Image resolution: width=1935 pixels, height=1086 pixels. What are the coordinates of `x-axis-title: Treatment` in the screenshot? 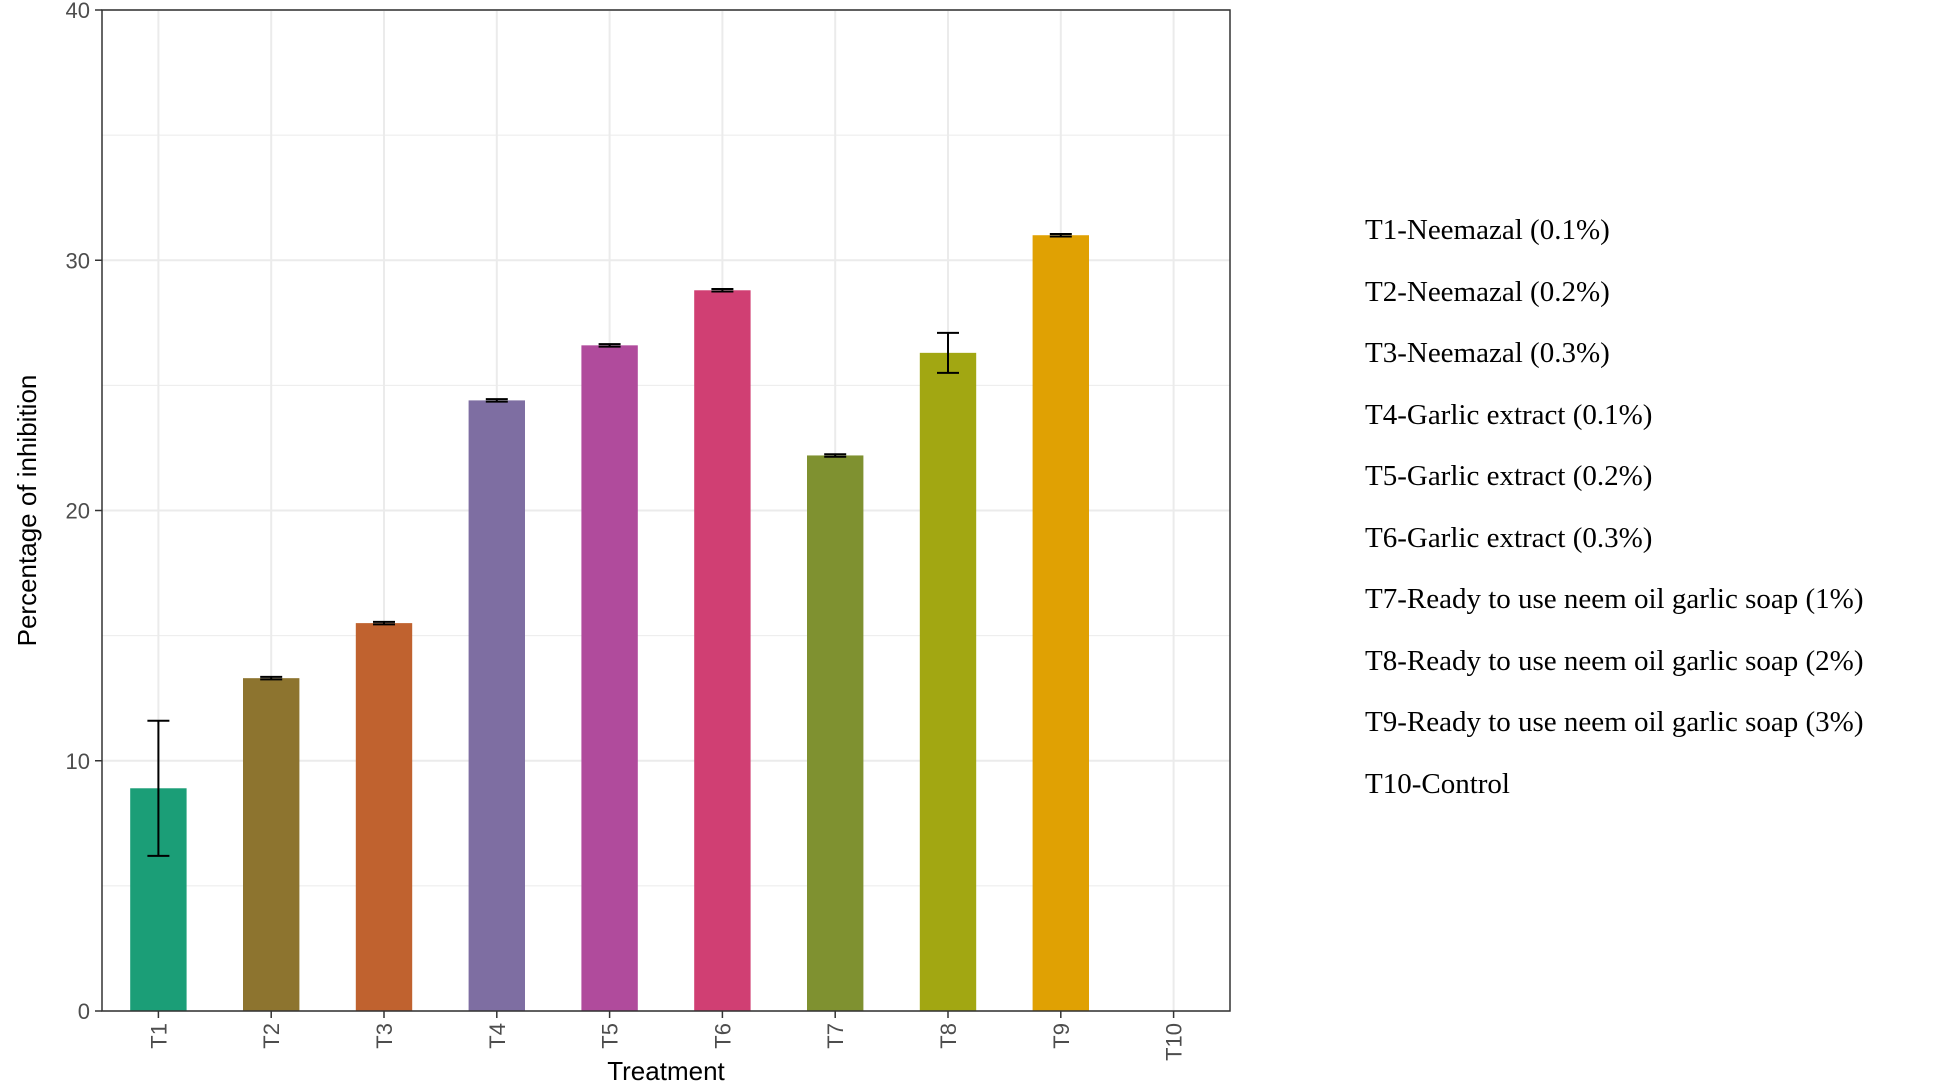 It's located at (666, 1071).